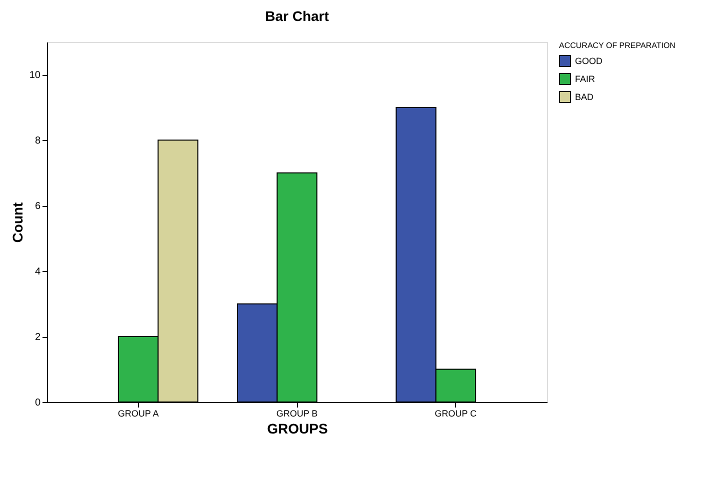  Describe the element at coordinates (37, 403) in the screenshot. I see `y-tick-label: 0` at that location.